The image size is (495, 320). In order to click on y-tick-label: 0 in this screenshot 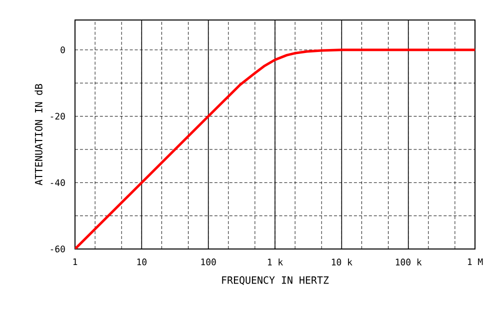, I will do `click(62, 50)`.